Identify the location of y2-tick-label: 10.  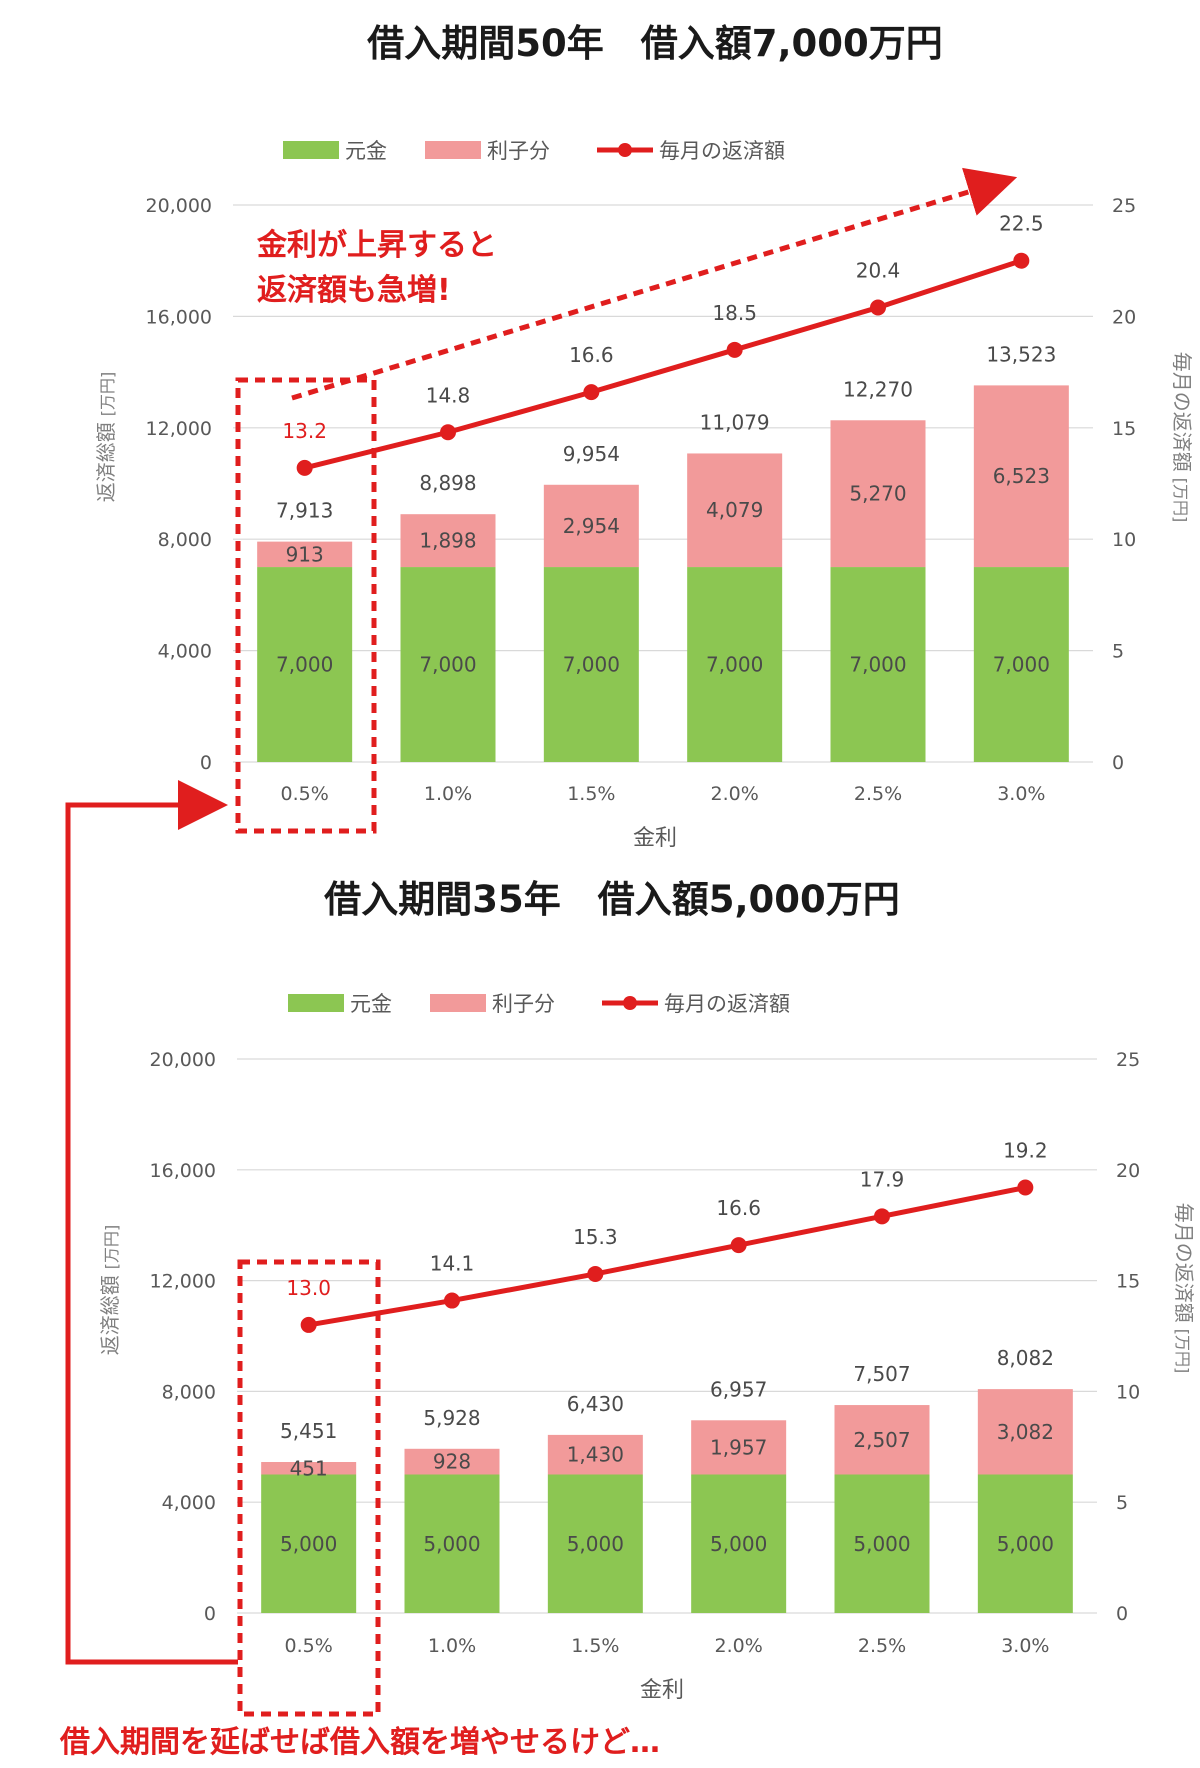
(1128, 1392).